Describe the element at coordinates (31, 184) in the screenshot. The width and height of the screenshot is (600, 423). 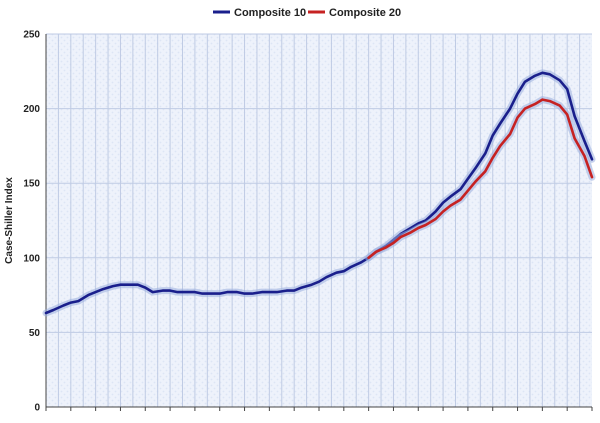
I see `y-tick-label: 150` at that location.